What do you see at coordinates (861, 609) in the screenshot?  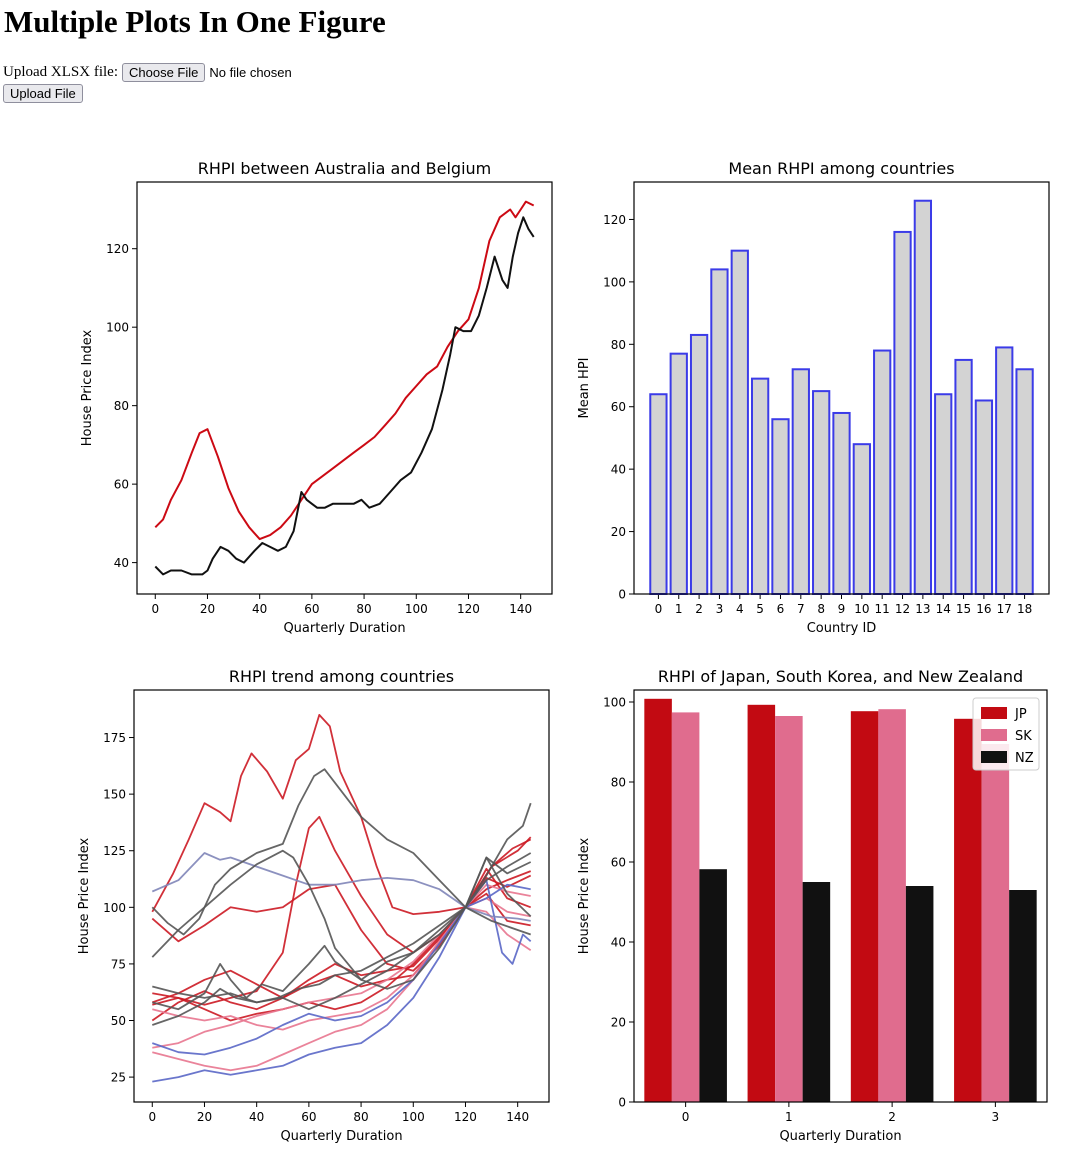 I see `x-tick-label: 10` at bounding box center [861, 609].